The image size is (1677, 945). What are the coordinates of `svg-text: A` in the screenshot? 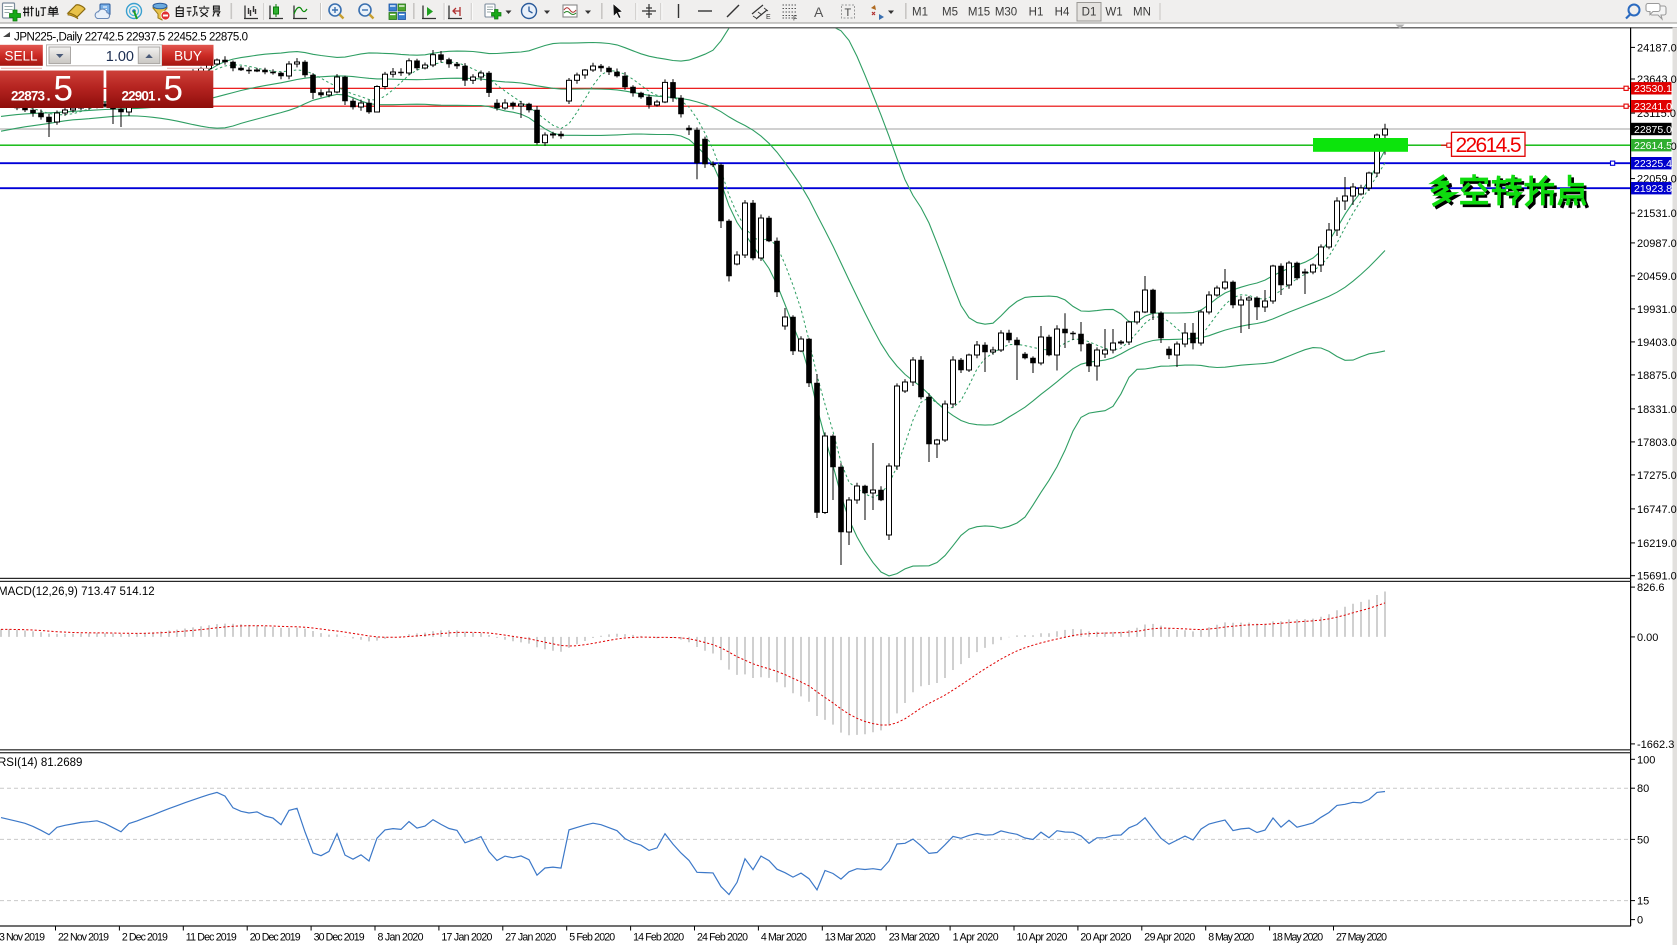 It's located at (819, 12).